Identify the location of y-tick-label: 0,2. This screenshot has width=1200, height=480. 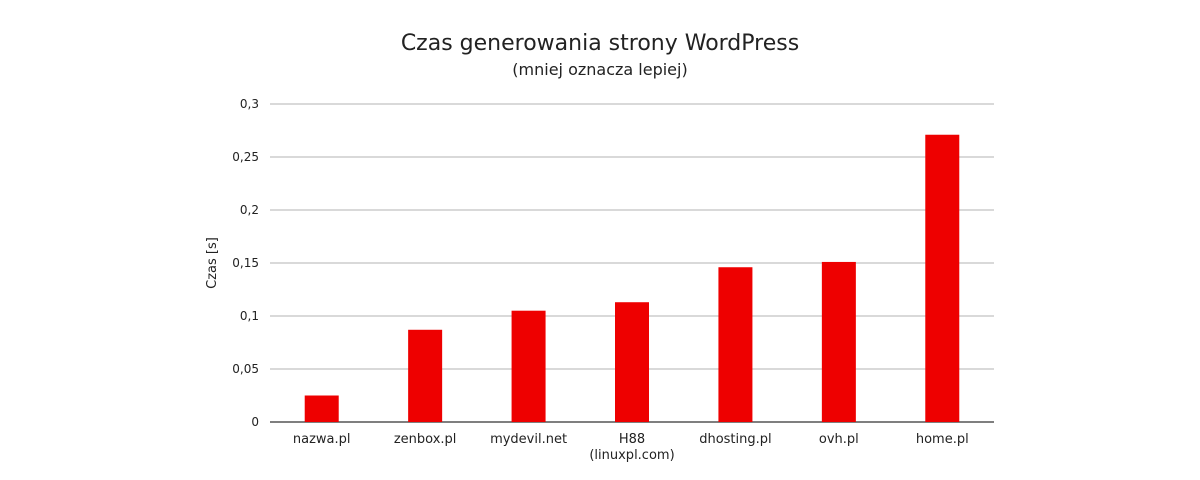
(249, 210).